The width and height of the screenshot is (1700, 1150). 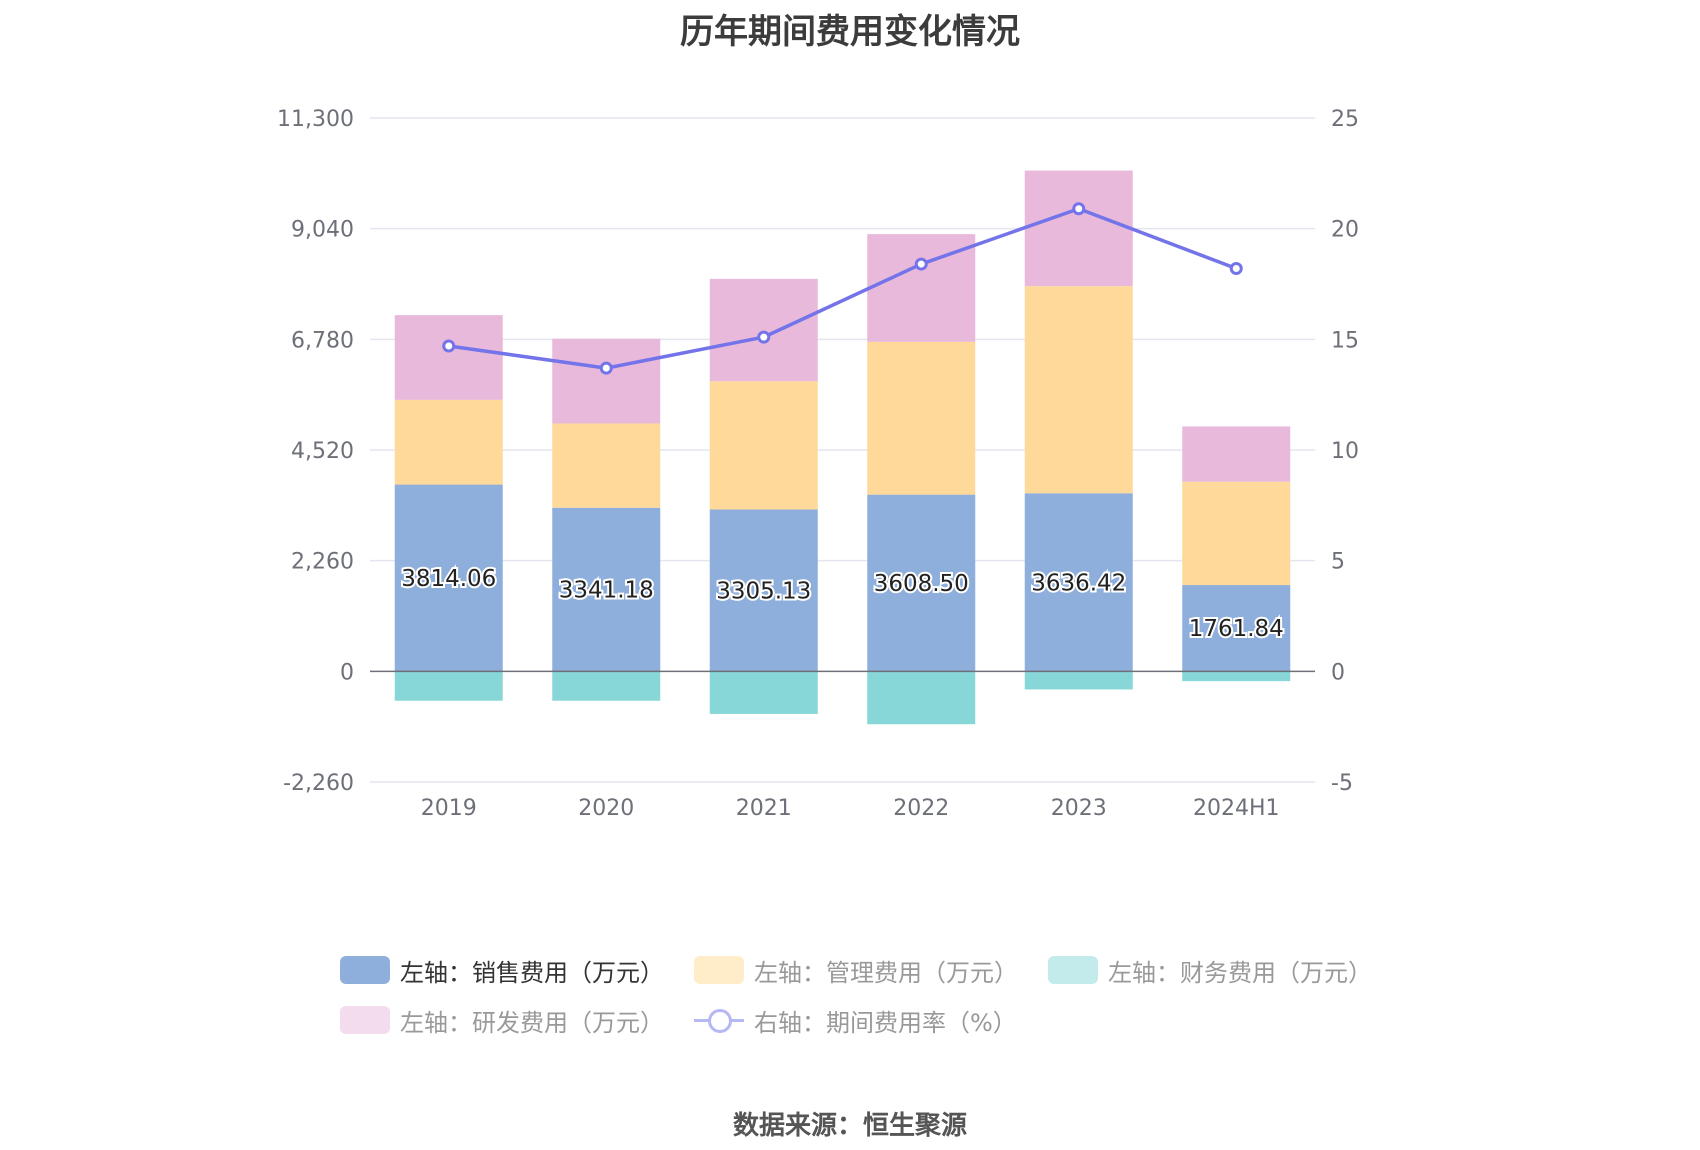 What do you see at coordinates (606, 808) in the screenshot?
I see `x-tick-label: 2020` at bounding box center [606, 808].